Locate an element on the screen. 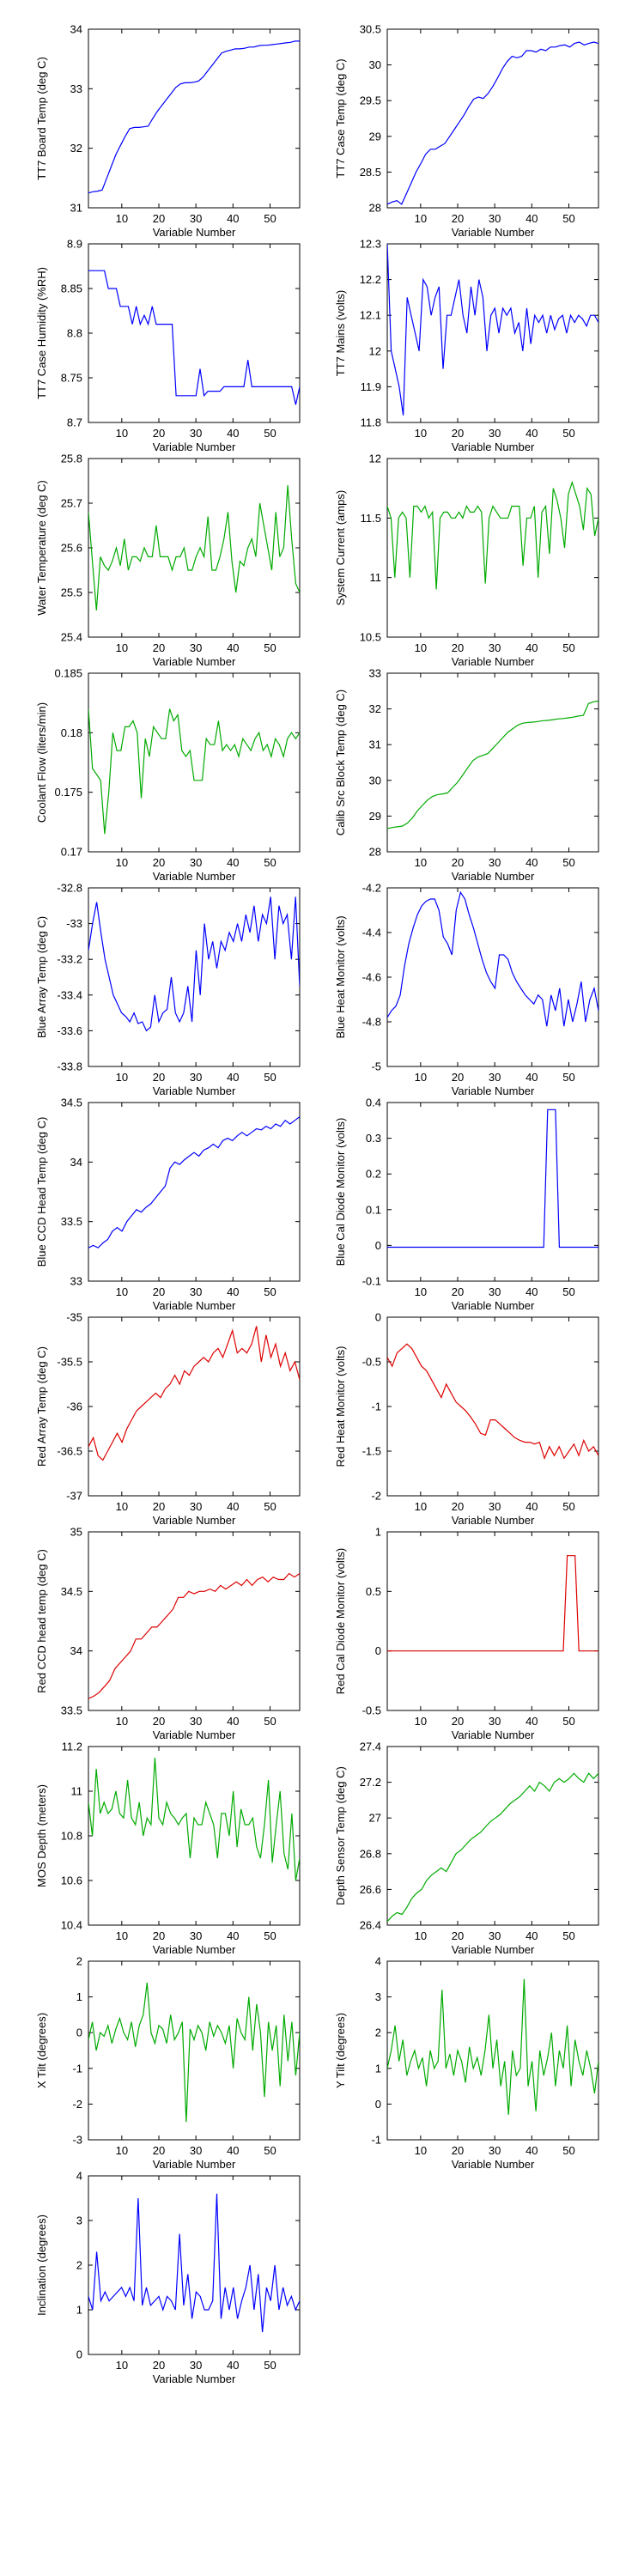 Image resolution: width=644 pixels, height=2576 pixels. y-tick-label: 27.4 is located at coordinates (370, 1747).